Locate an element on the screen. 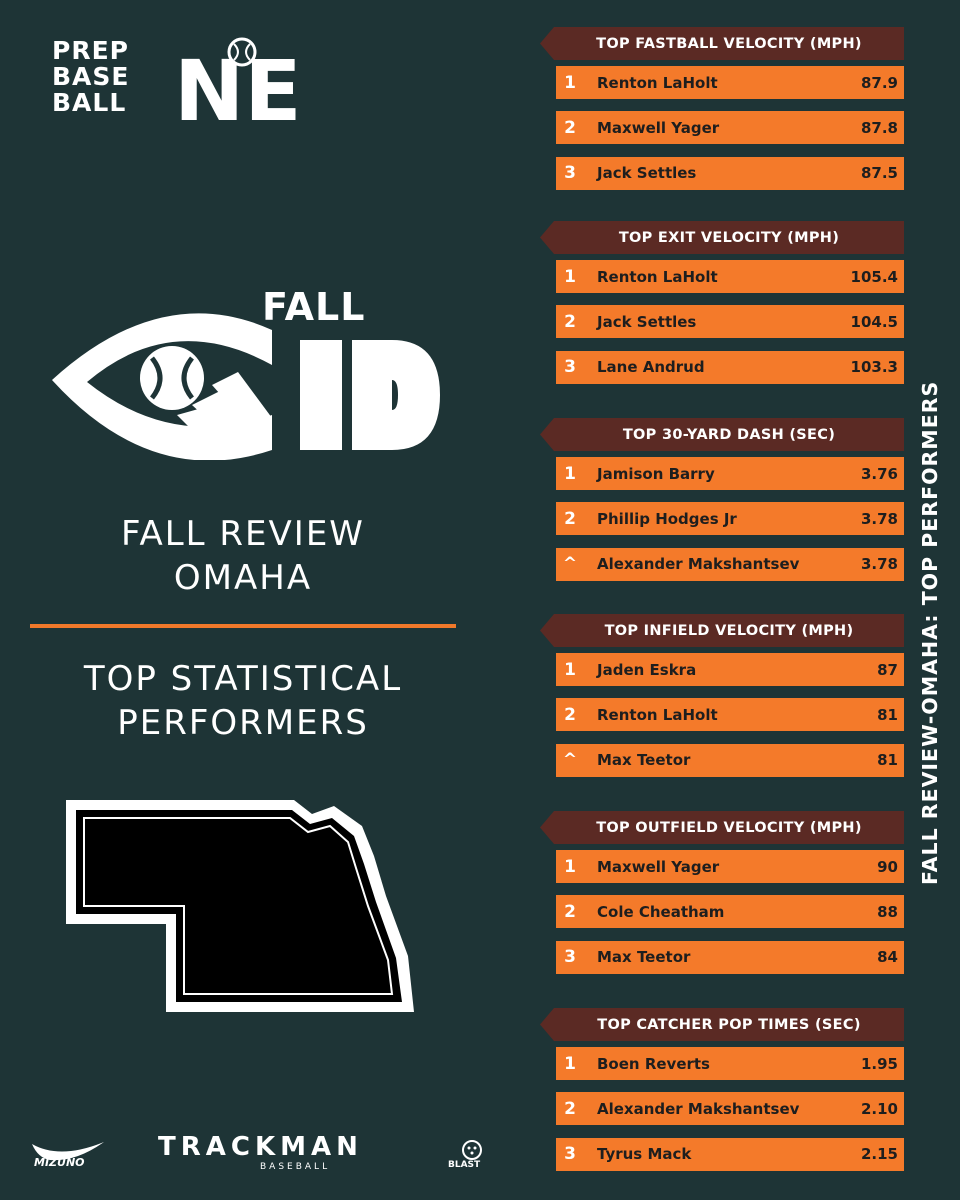 Image resolution: width=960 pixels, height=1200 pixels. leaderboard-row: 3 Max Teetor 84 is located at coordinates (730, 957).